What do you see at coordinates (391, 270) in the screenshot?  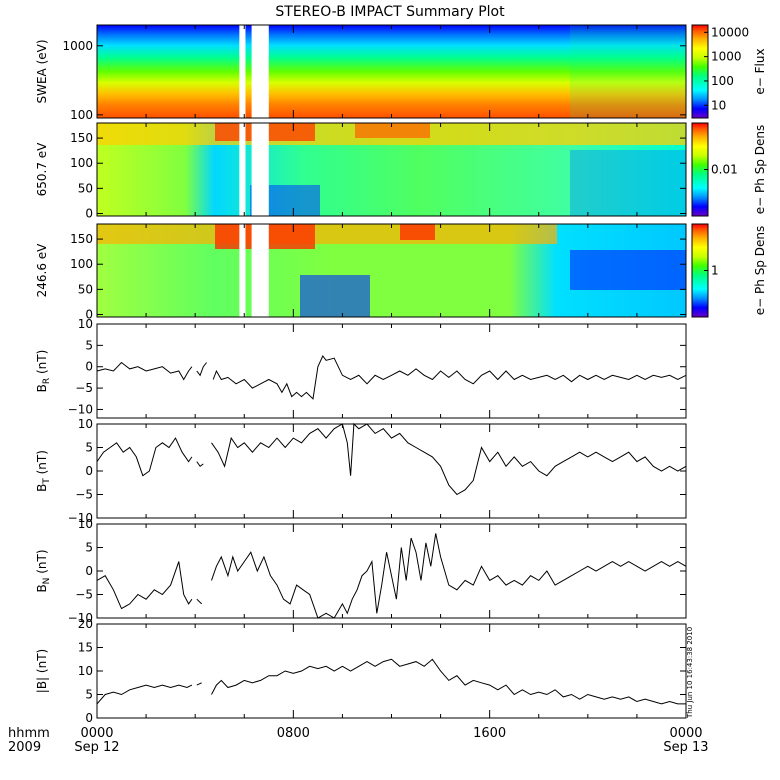 I see `panel-246ev` at bounding box center [391, 270].